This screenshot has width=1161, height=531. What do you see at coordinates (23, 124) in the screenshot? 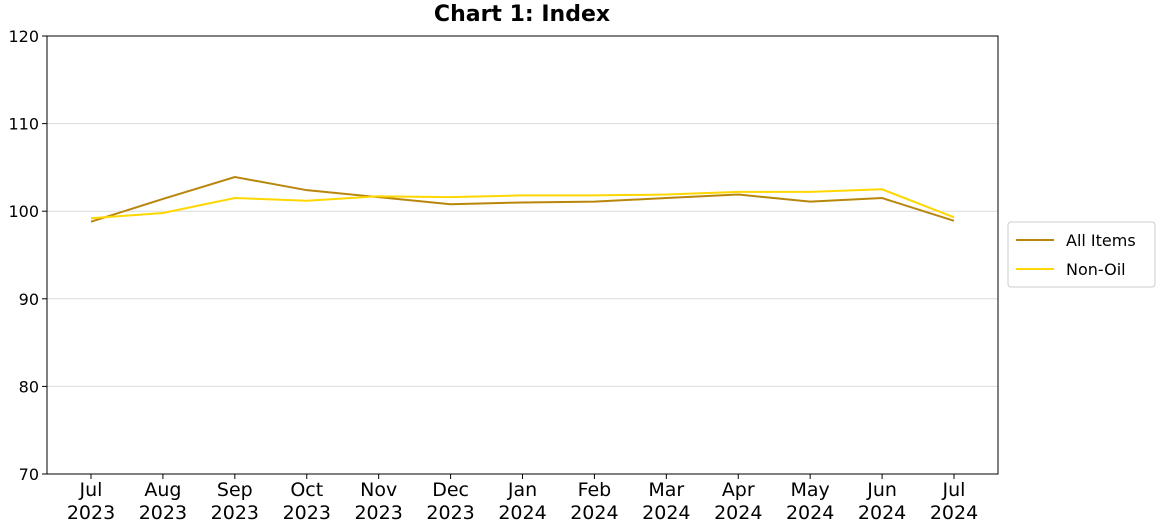
I see `y-tick-label: 110` at bounding box center [23, 124].